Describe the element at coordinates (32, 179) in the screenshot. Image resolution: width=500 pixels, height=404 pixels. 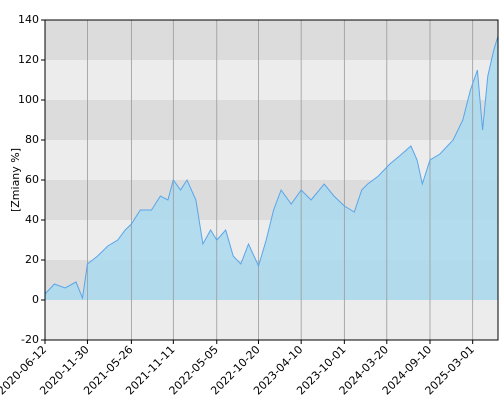
I see `y-tick-label: 60` at that location.